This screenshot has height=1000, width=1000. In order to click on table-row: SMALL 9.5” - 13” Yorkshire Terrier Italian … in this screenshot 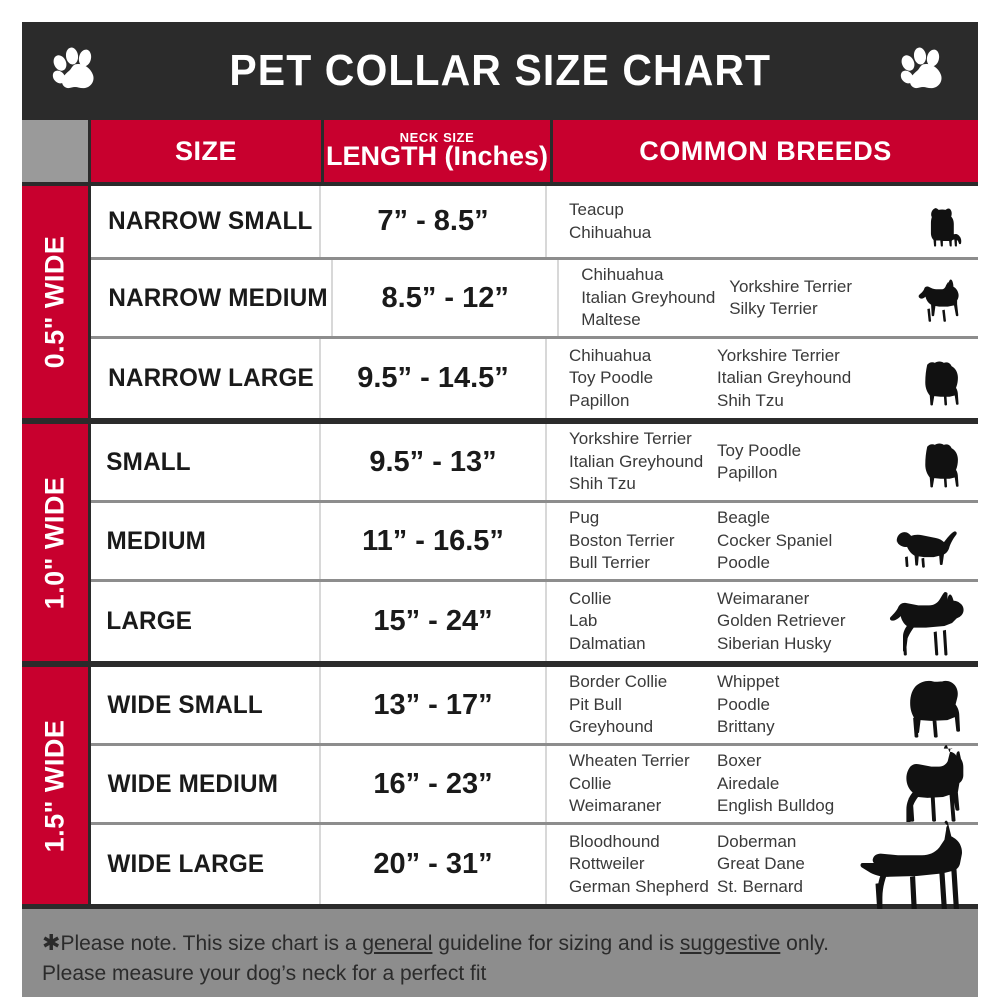, I will do `click(534, 463)`.